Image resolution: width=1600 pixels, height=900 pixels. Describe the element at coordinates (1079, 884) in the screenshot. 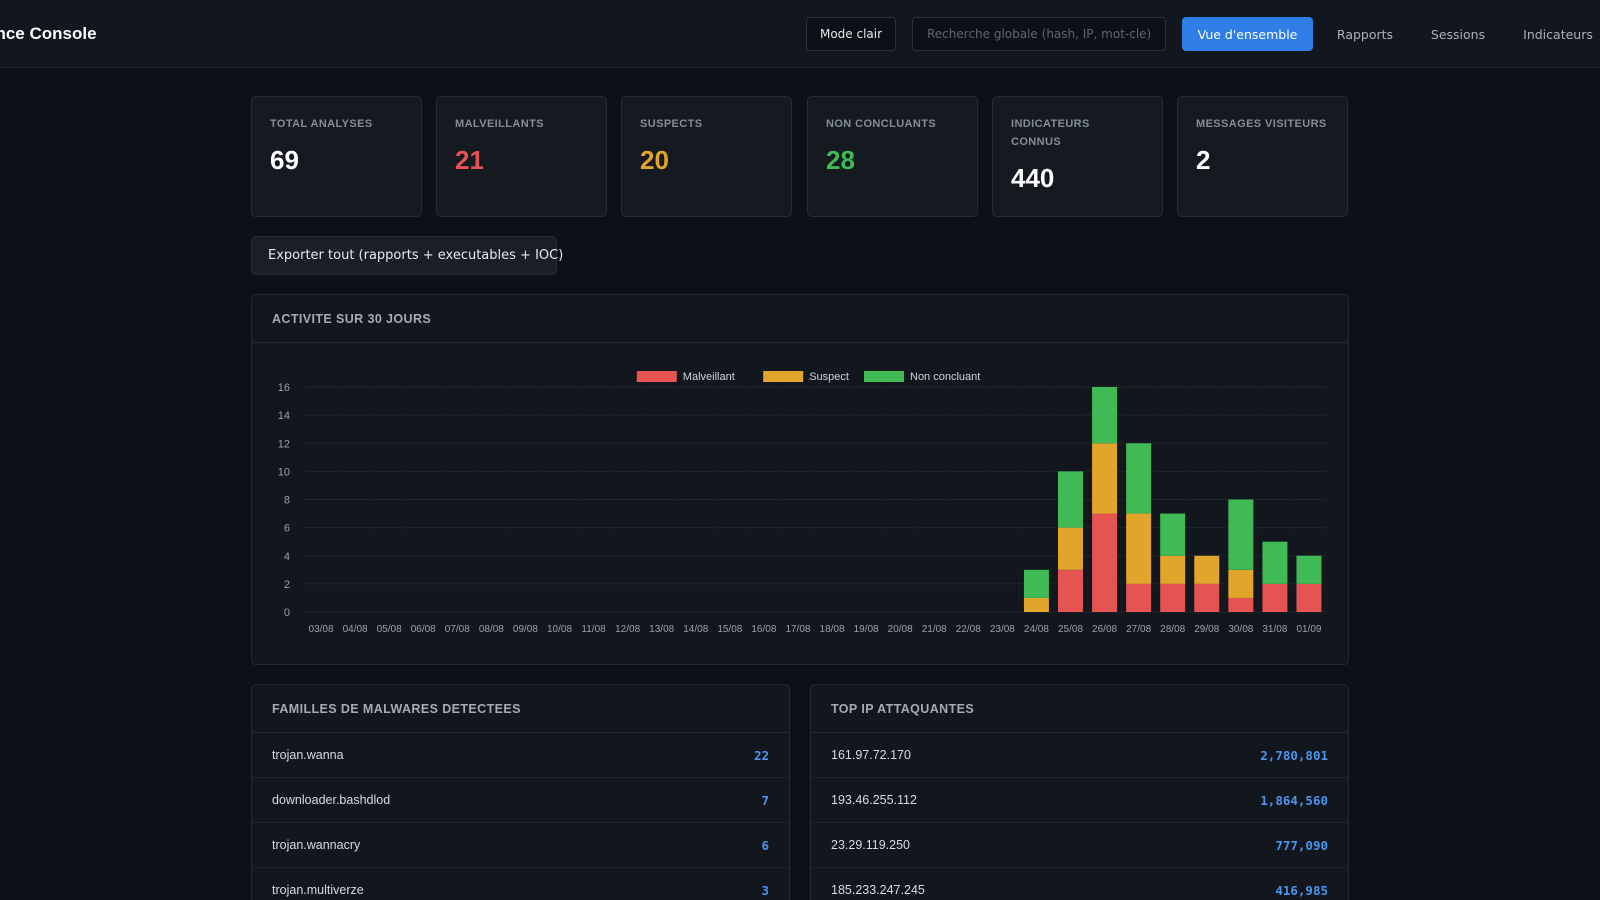

I see `list-item: 185.233.247.245 416,985` at that location.